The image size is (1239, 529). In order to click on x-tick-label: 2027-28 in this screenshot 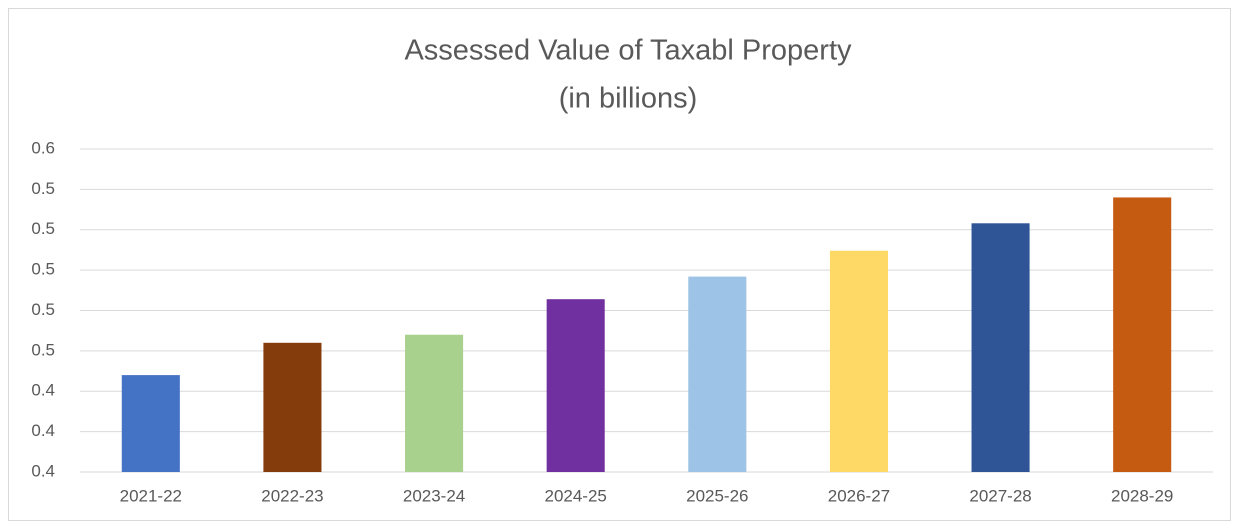, I will do `click(1000, 495)`.